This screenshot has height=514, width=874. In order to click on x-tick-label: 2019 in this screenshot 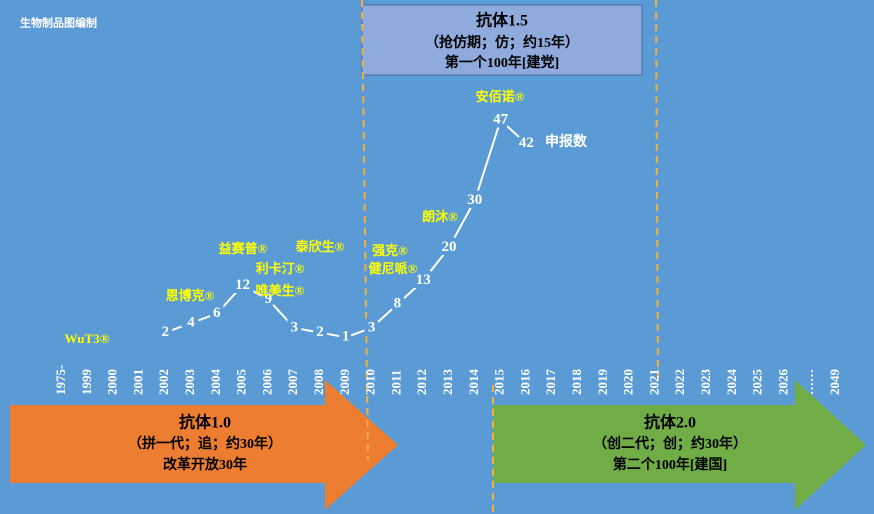, I will do `click(602, 382)`.